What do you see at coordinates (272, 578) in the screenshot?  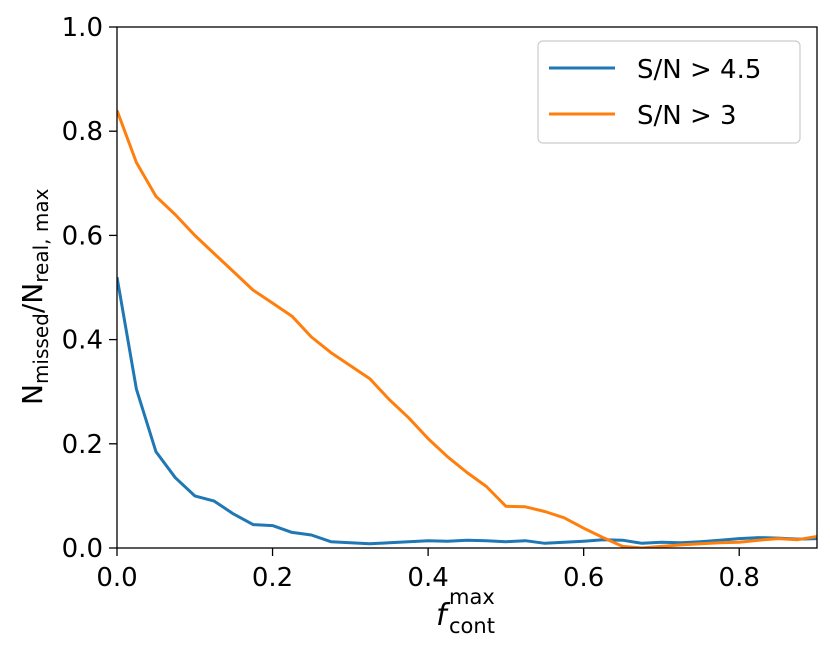 I see `x-tick-label: 0.2` at bounding box center [272, 578].